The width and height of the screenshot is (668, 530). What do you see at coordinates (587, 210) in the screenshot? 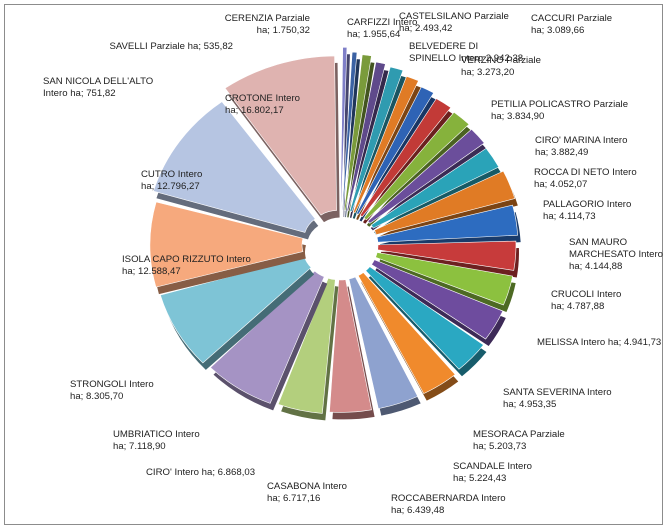
I see `slice-label: PALLAGORIO Intero ha; 4.114,73` at bounding box center [587, 210].